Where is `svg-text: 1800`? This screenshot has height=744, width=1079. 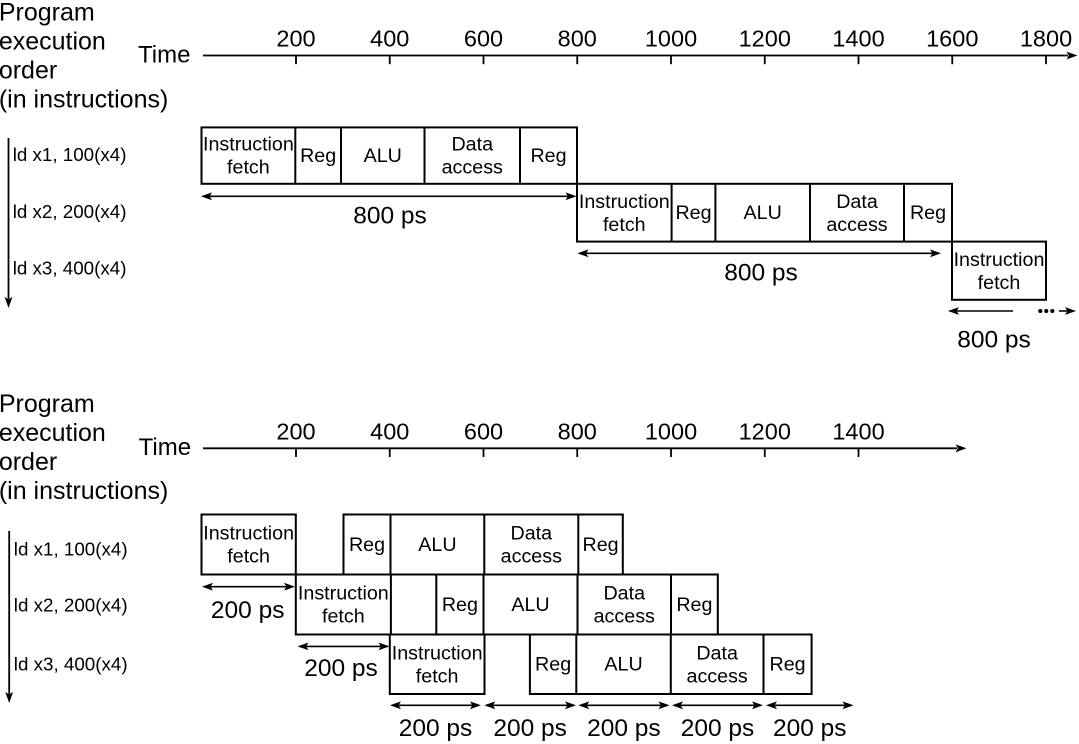 svg-text: 1800 is located at coordinates (1046, 39).